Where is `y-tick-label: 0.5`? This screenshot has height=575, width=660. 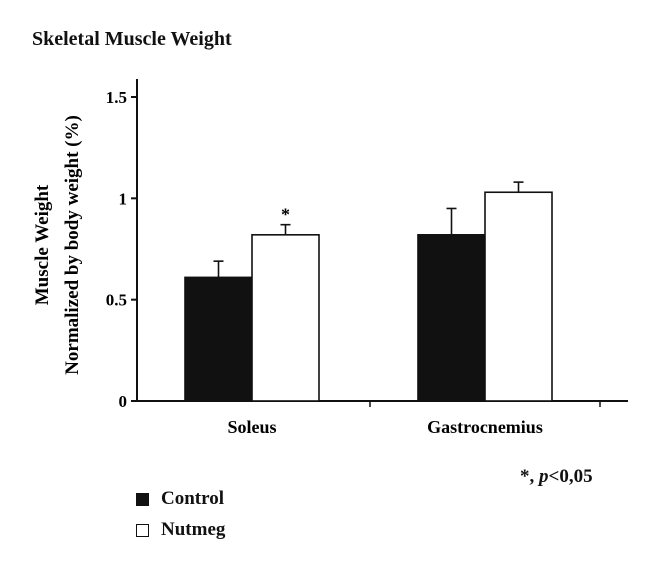
y-tick-label: 0.5 is located at coordinates (116, 300).